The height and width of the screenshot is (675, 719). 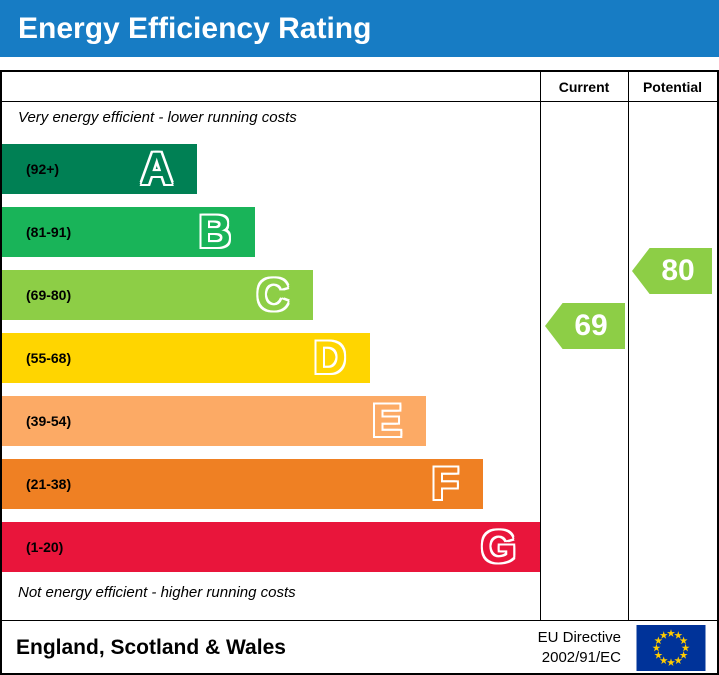 I want to click on band-bar-f: (21-38) F, so click(x=242, y=483).